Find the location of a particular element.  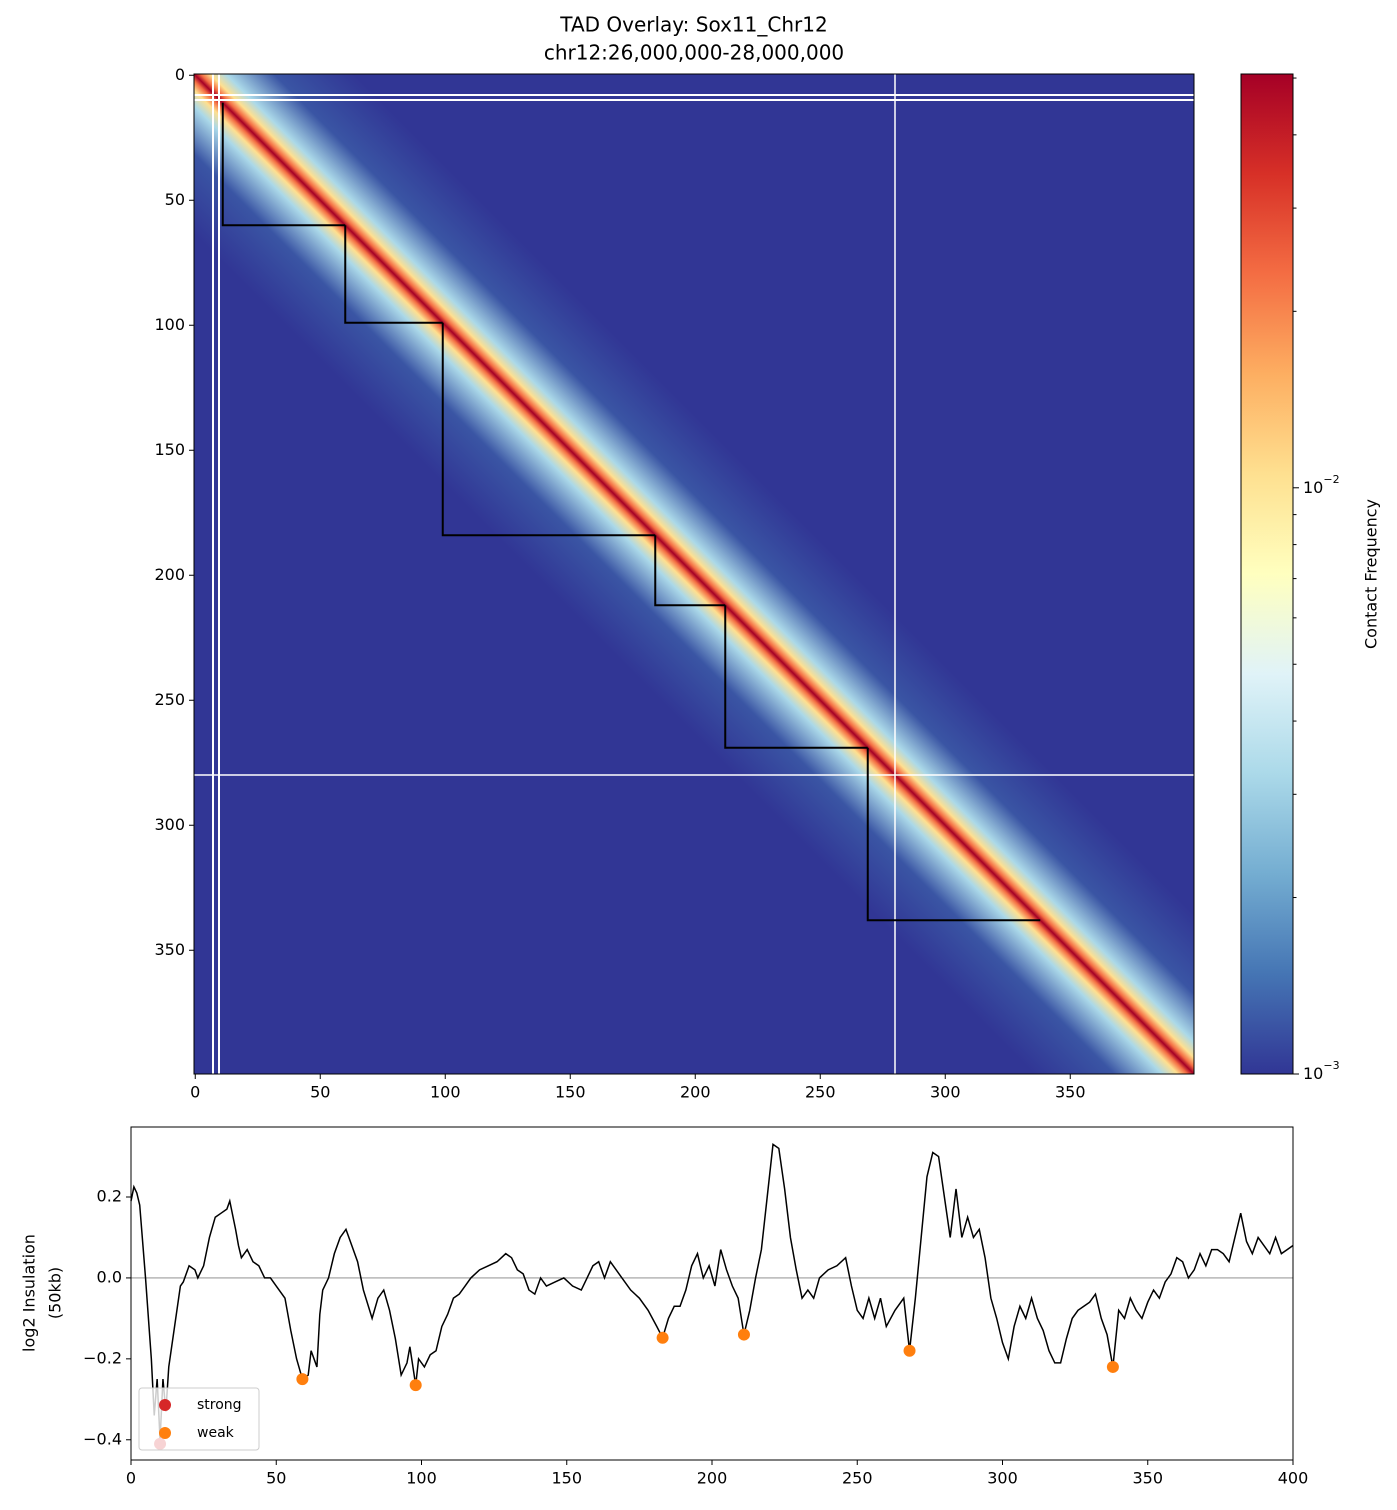

legend-label: strong is located at coordinates (219, 1405).